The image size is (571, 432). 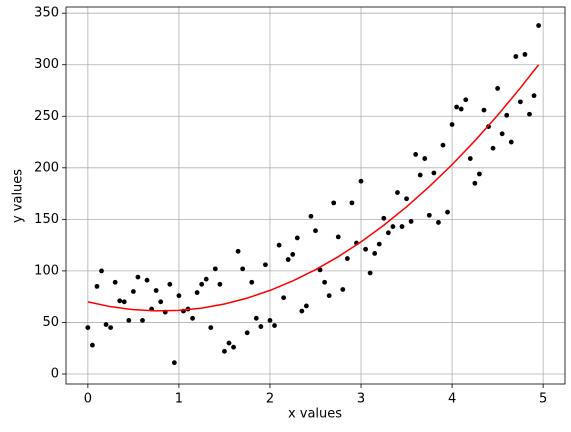 I want to click on y-tick-label: 350, so click(x=46, y=13).